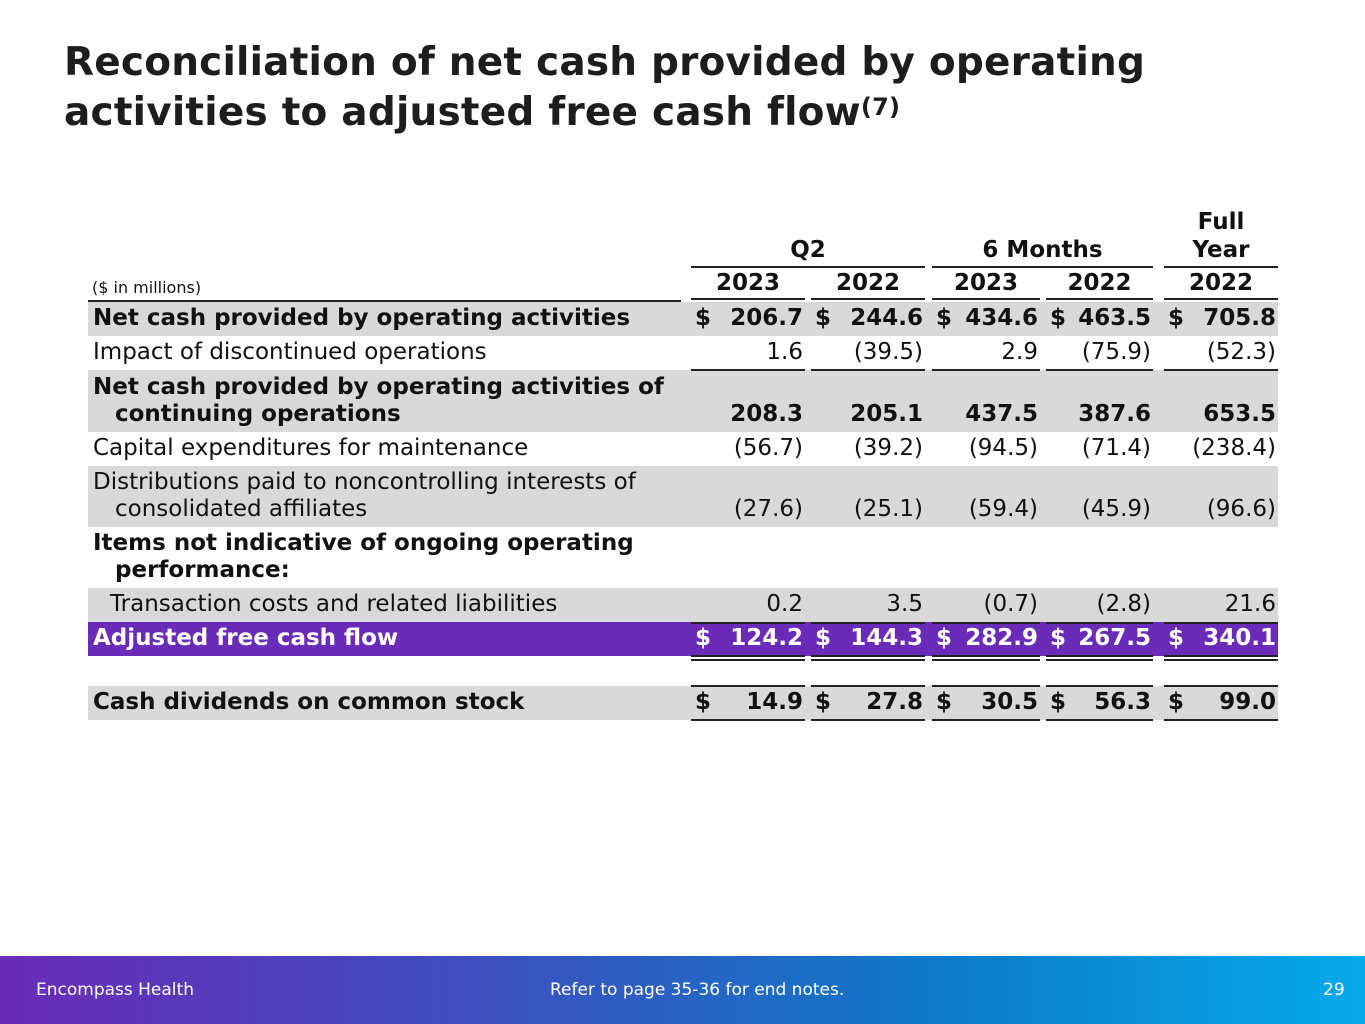  Describe the element at coordinates (987, 414) in the screenshot. I see `value-cell: 437.5` at that location.